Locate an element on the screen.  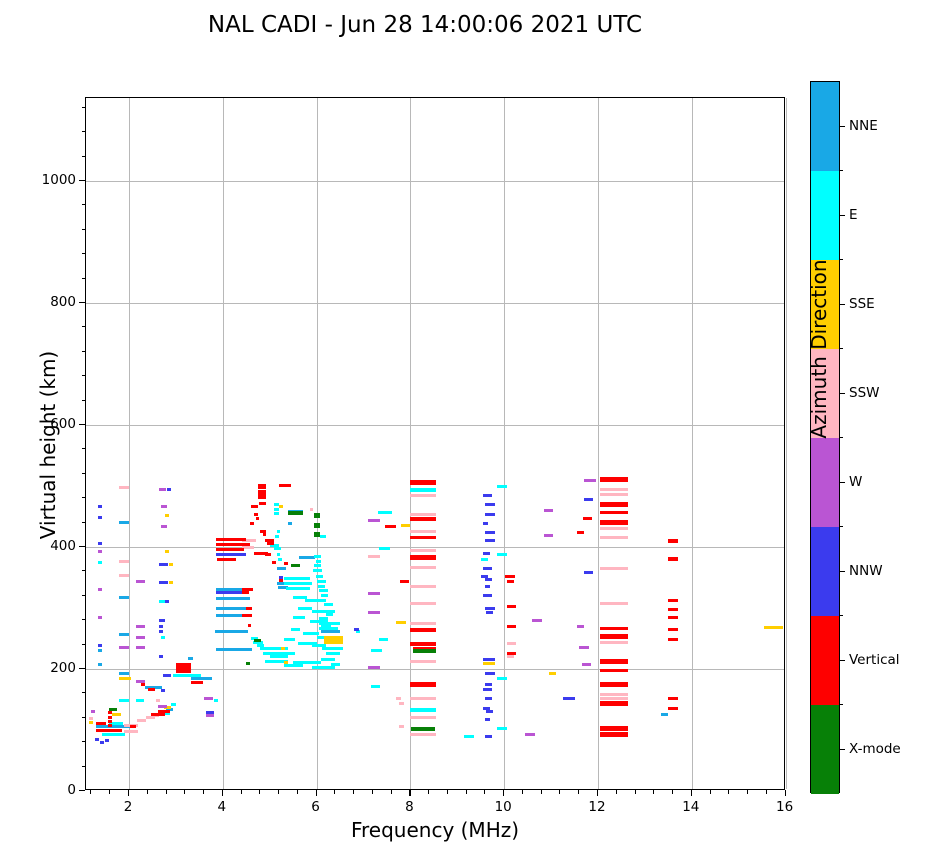
colorbar is located at coordinates (825, 437).